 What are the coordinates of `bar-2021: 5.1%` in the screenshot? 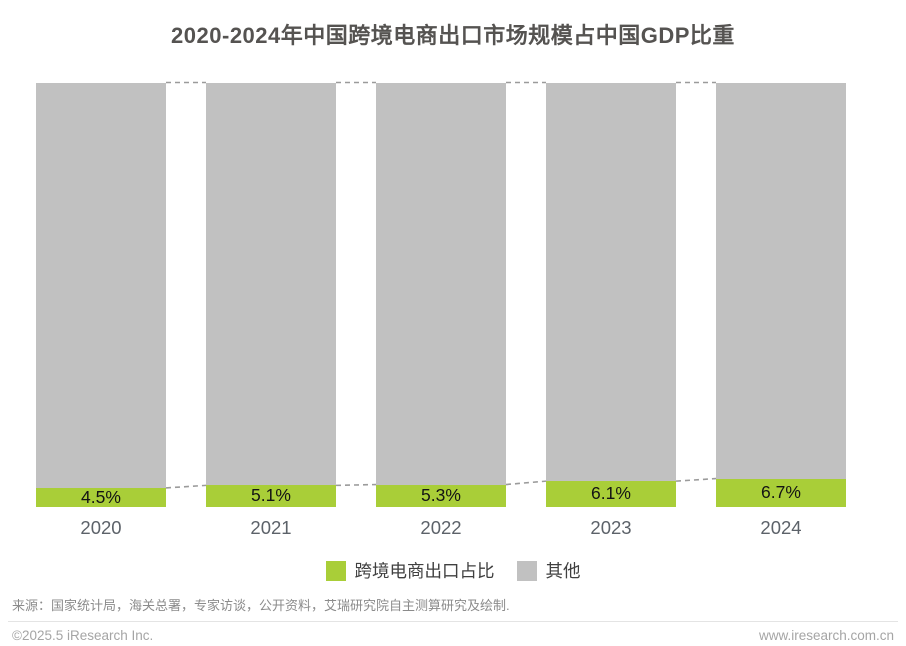 It's located at (271, 295).